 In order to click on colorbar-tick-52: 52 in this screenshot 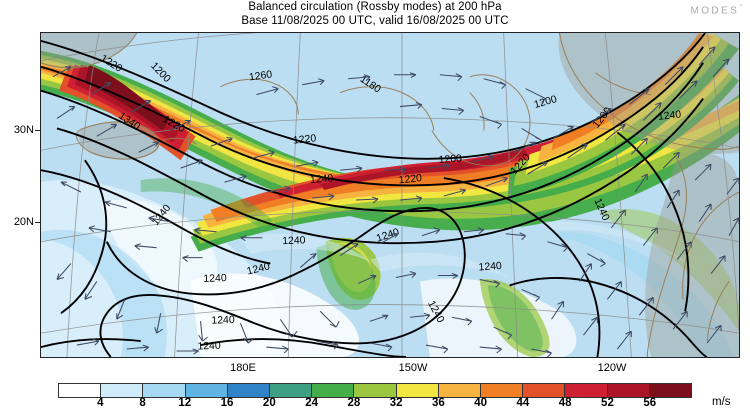, I will do `click(607, 403)`.